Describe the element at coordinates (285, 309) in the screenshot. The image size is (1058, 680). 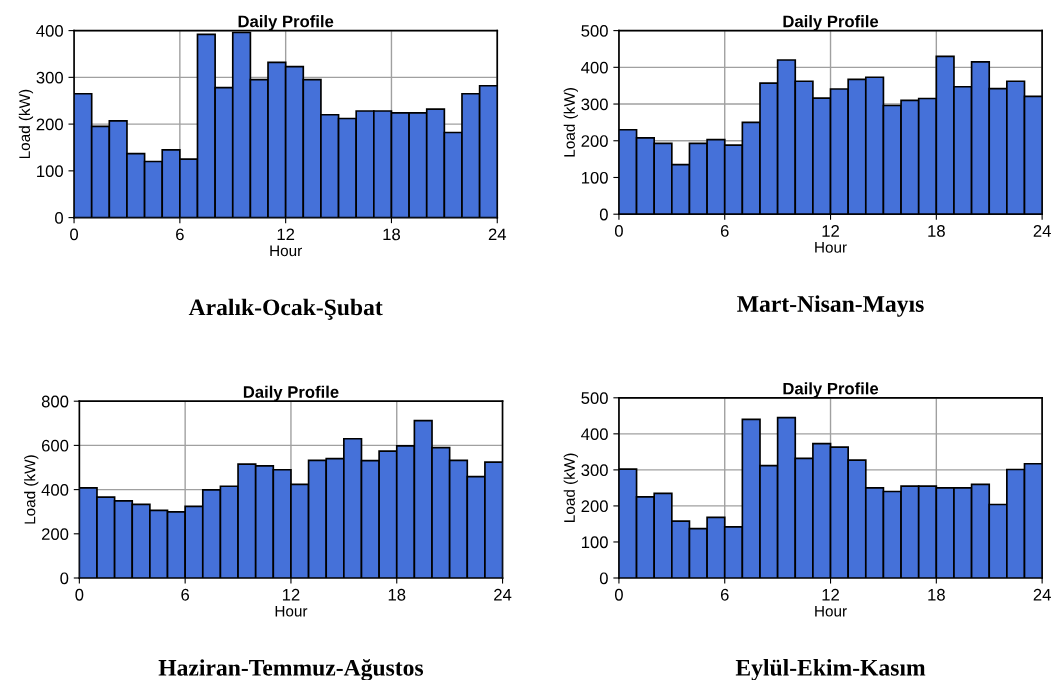
I see `text: Aralık-Ocak-Şubat` at that location.